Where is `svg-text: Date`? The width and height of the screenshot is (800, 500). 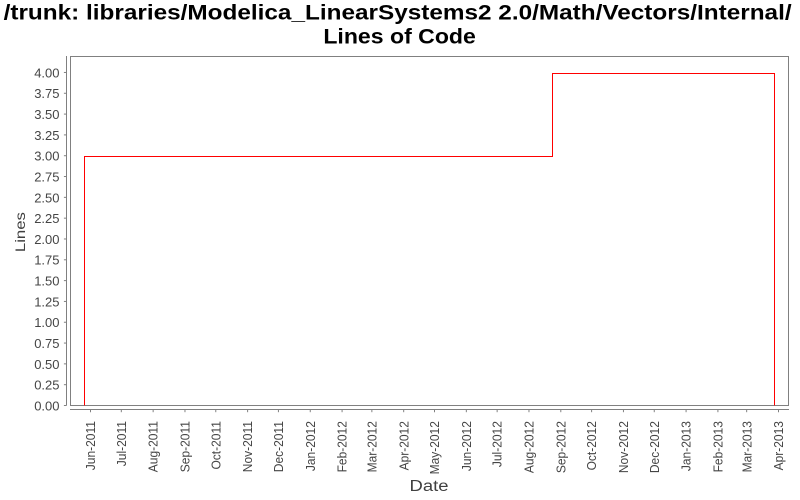
svg-text: Date is located at coordinates (429, 486).